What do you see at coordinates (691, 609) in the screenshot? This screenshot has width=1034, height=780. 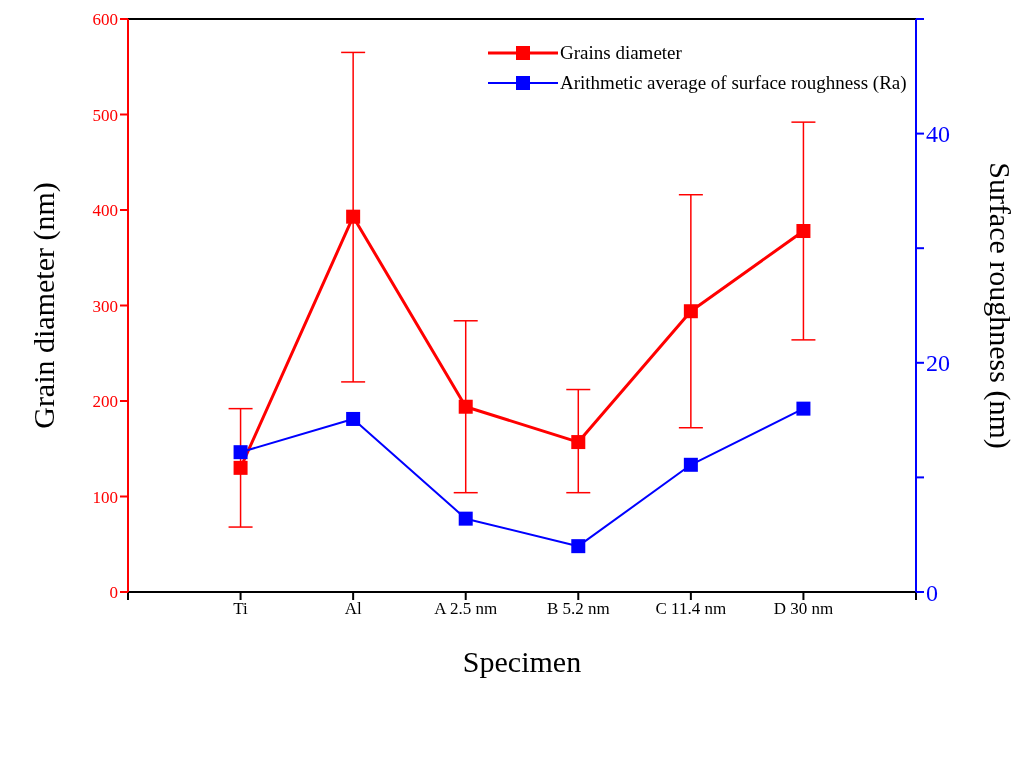 I see `x-tick-label: C 11.4 nm` at bounding box center [691, 609].